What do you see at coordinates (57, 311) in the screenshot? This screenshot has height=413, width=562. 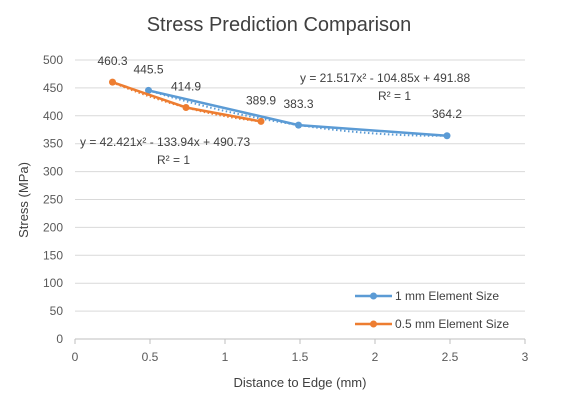 I see `y-tick-label: 50` at bounding box center [57, 311].